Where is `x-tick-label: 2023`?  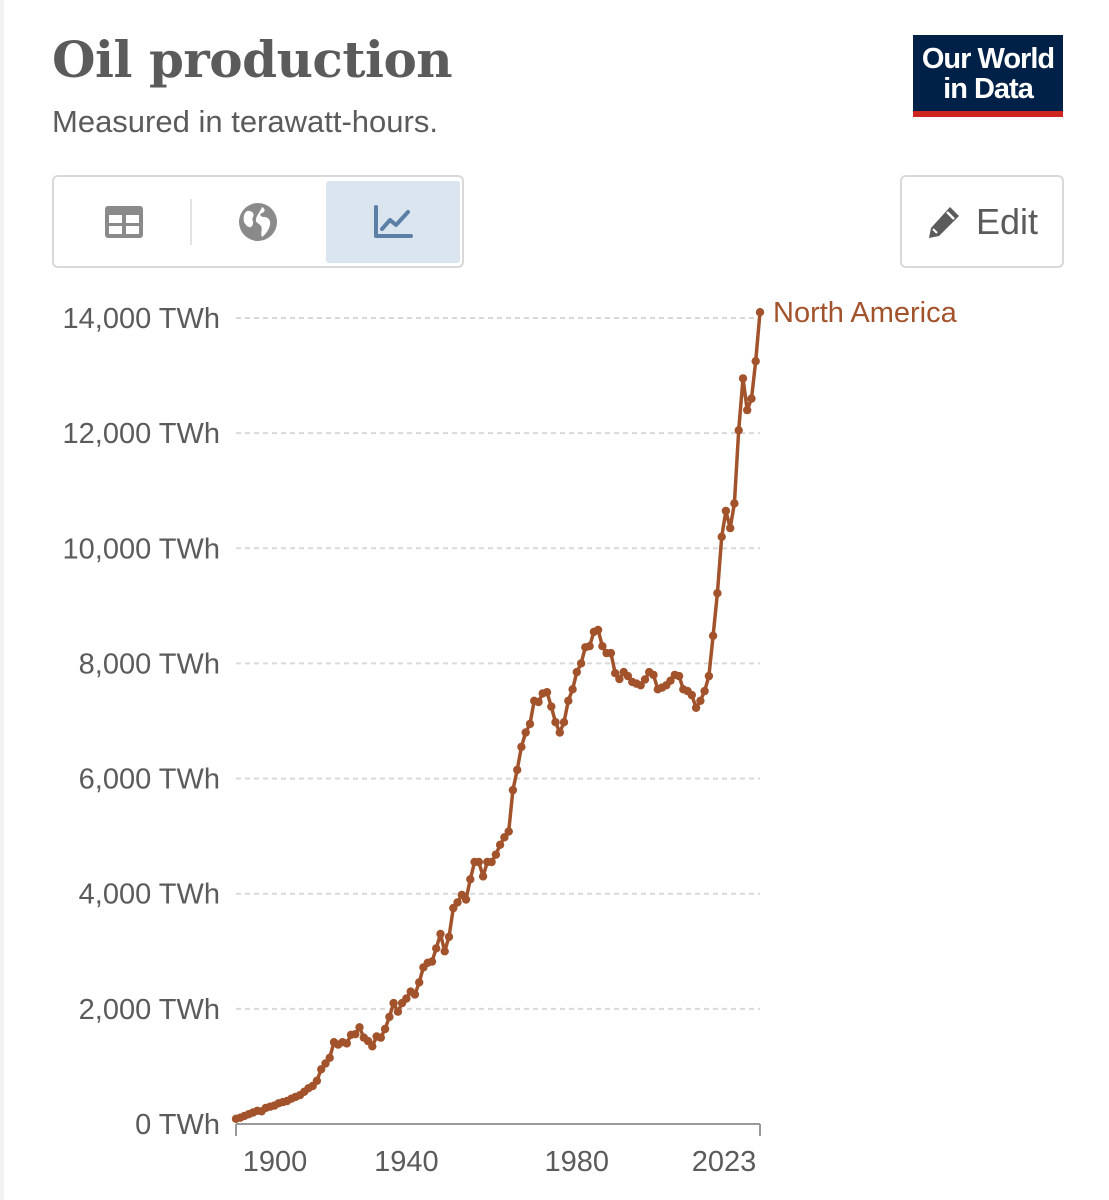 x-tick-label: 2023 is located at coordinates (724, 1162).